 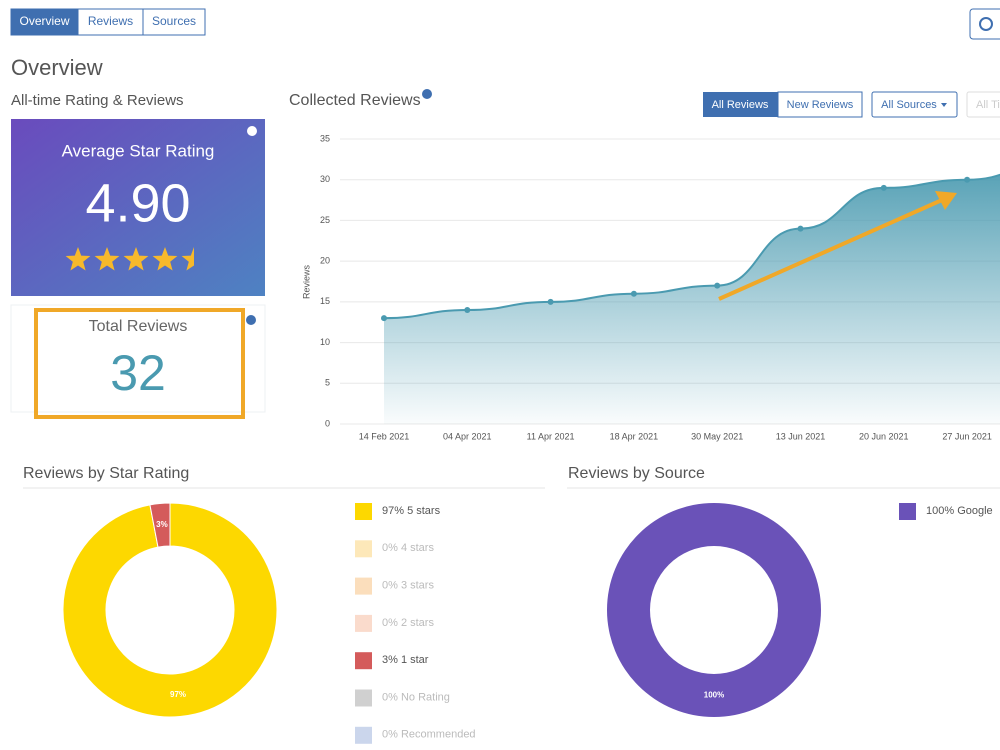 What do you see at coordinates (138, 326) in the screenshot?
I see `total-label: Total Reviews` at bounding box center [138, 326].